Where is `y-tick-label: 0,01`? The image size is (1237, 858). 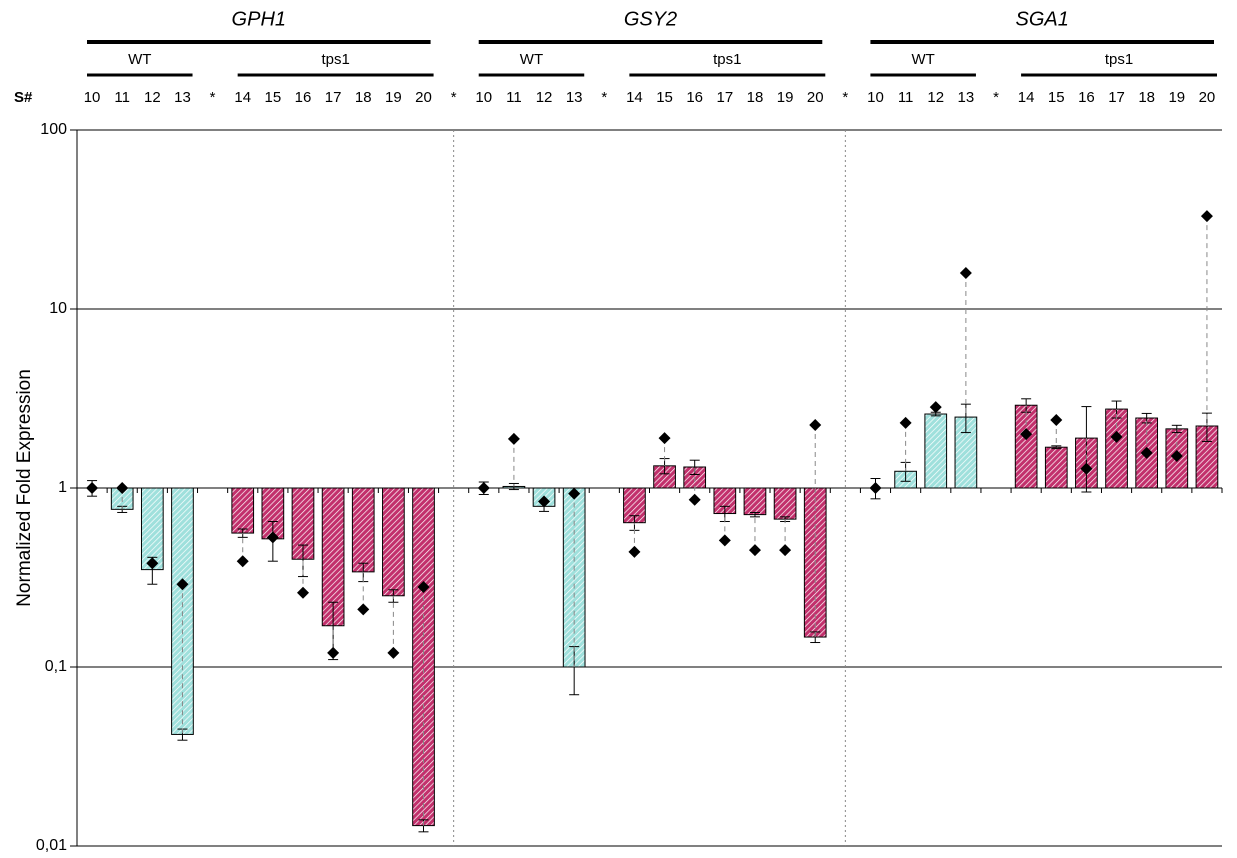 y-tick-label: 0,01 is located at coordinates (51, 845).